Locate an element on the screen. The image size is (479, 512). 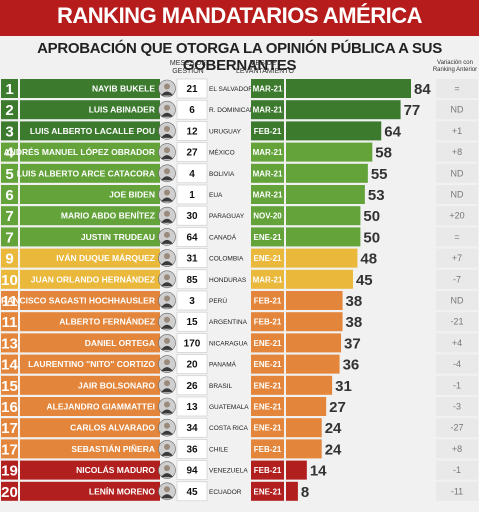
variation-value: = is located at coordinates (456, 89).